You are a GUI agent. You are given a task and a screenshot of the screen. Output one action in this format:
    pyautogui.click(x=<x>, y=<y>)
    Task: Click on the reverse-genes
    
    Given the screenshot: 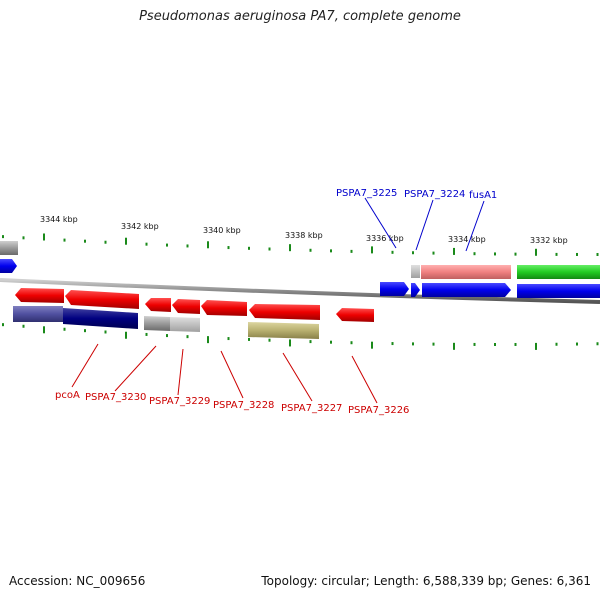 What is the action you would take?
    pyautogui.click(x=194, y=305)
    